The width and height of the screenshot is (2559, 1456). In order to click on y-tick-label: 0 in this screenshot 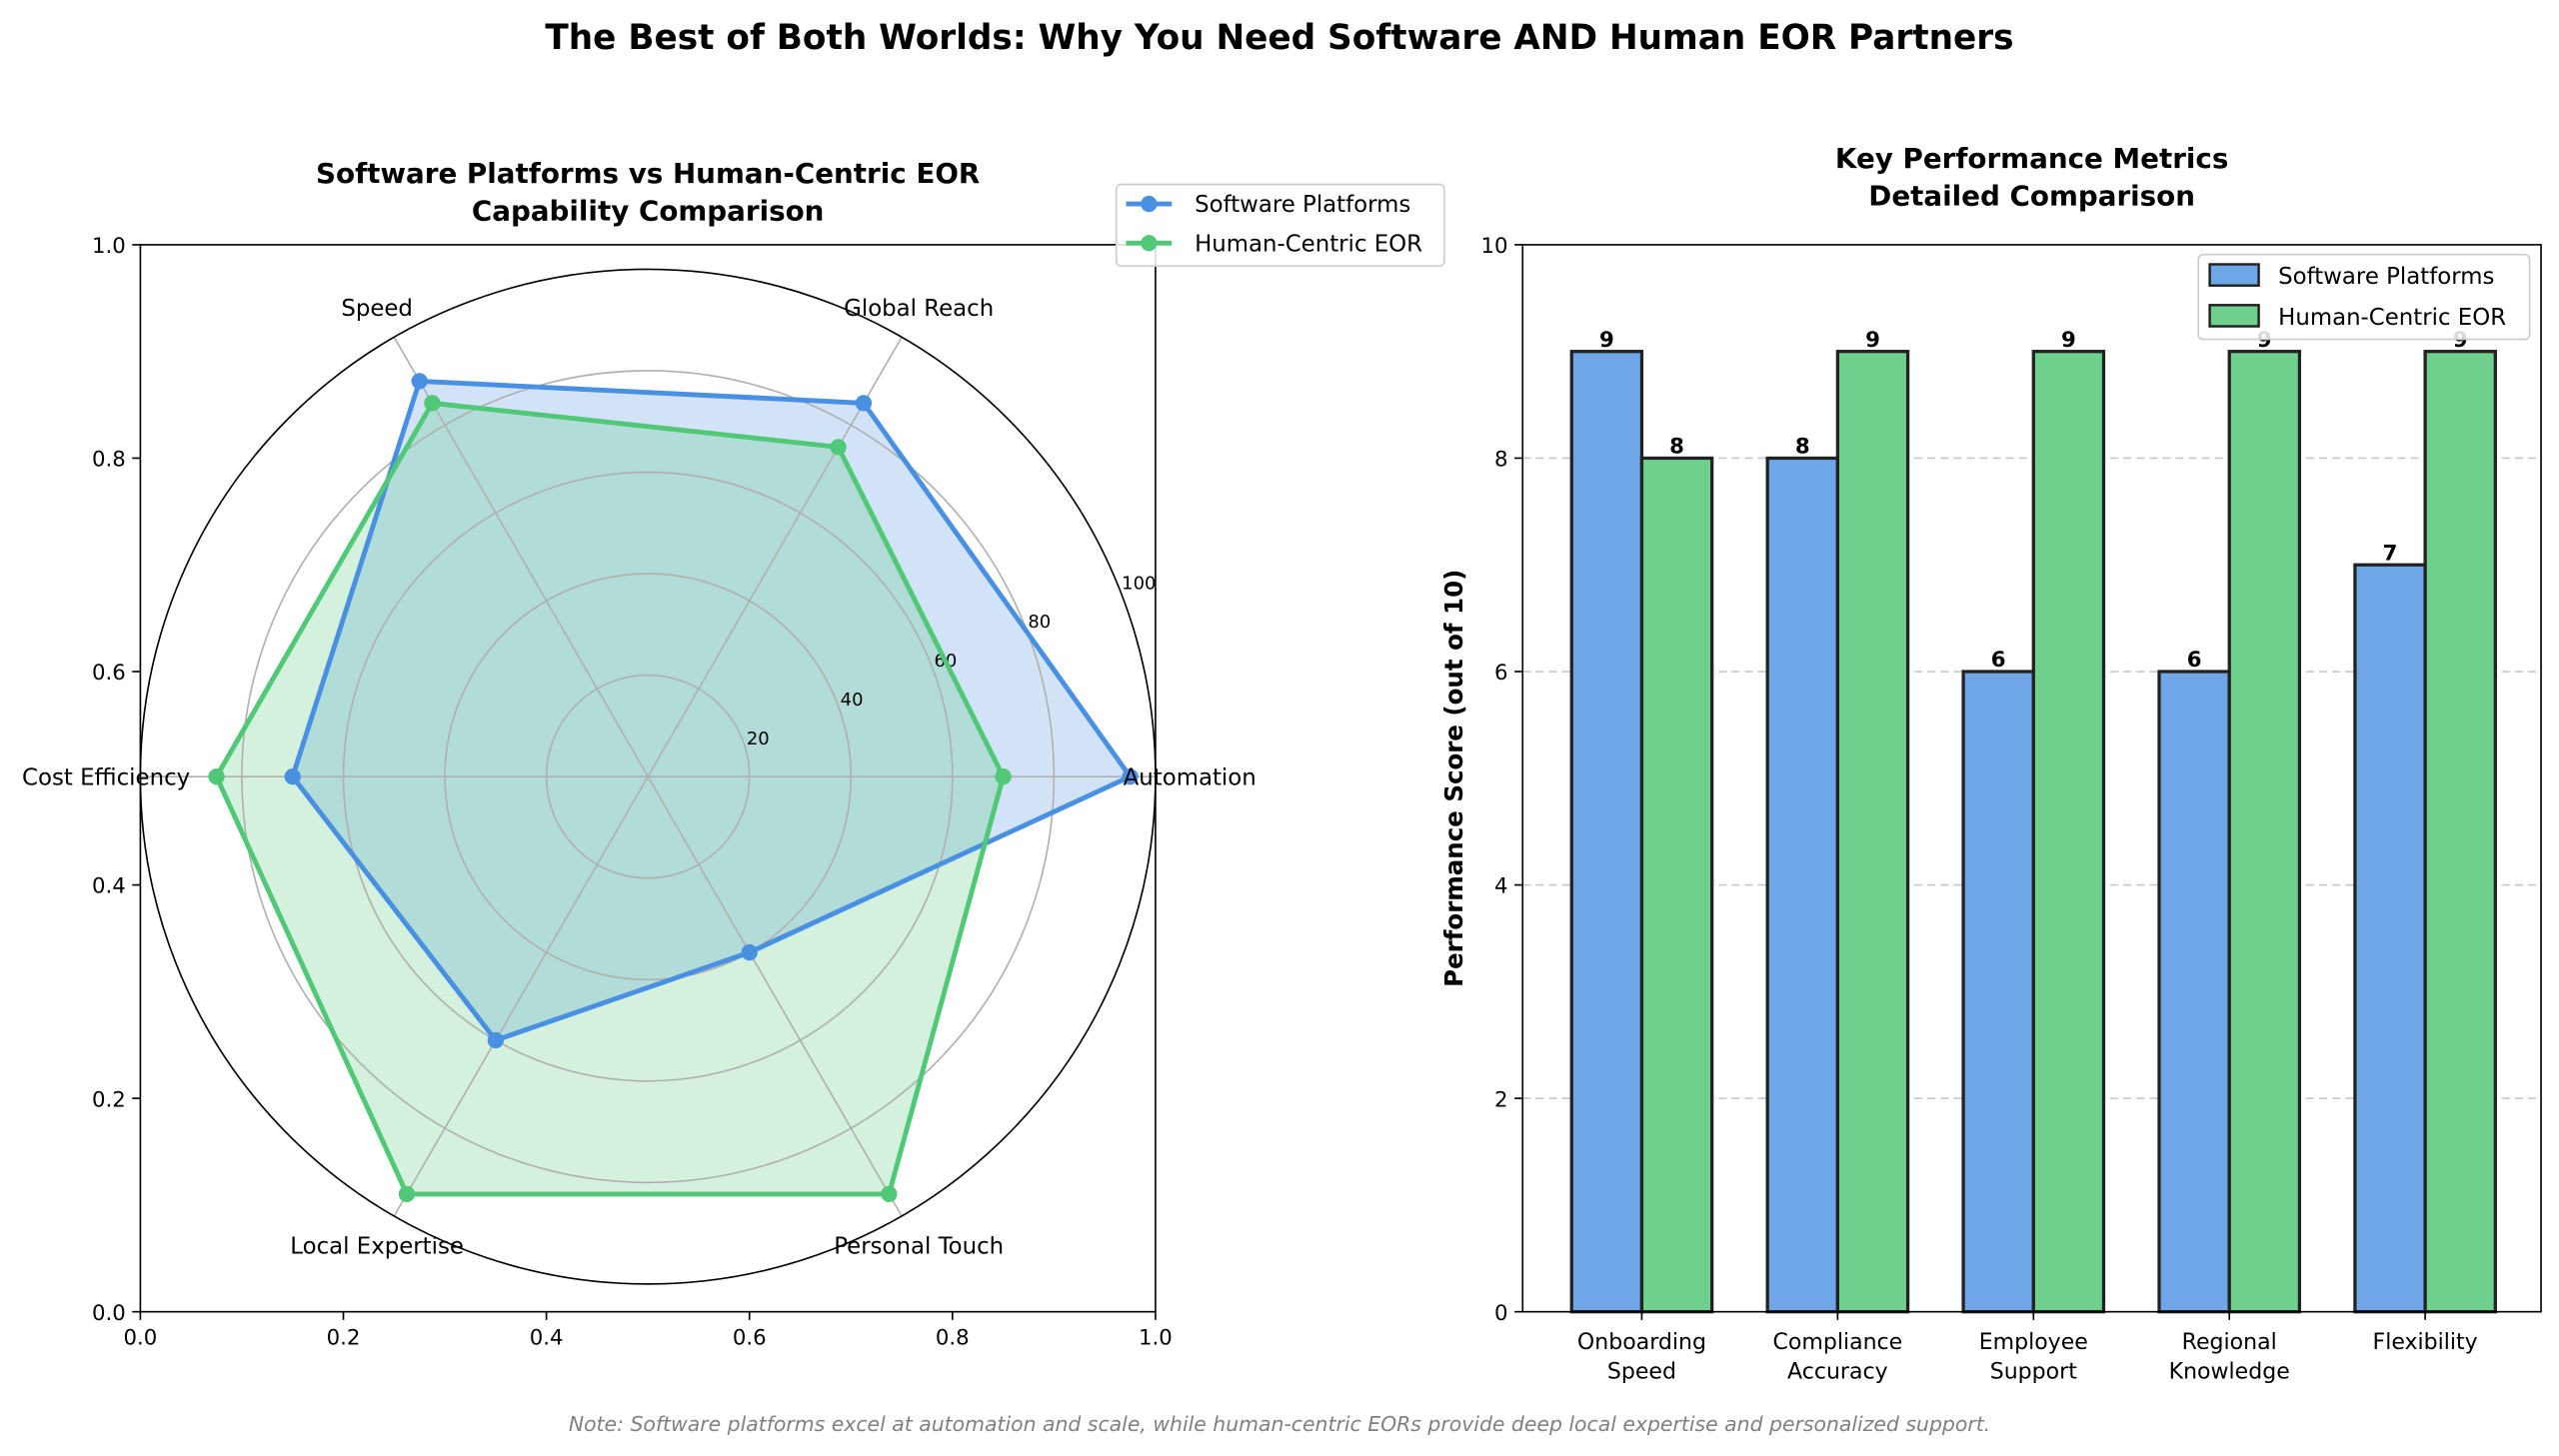, I will do `click(1501, 1313)`.